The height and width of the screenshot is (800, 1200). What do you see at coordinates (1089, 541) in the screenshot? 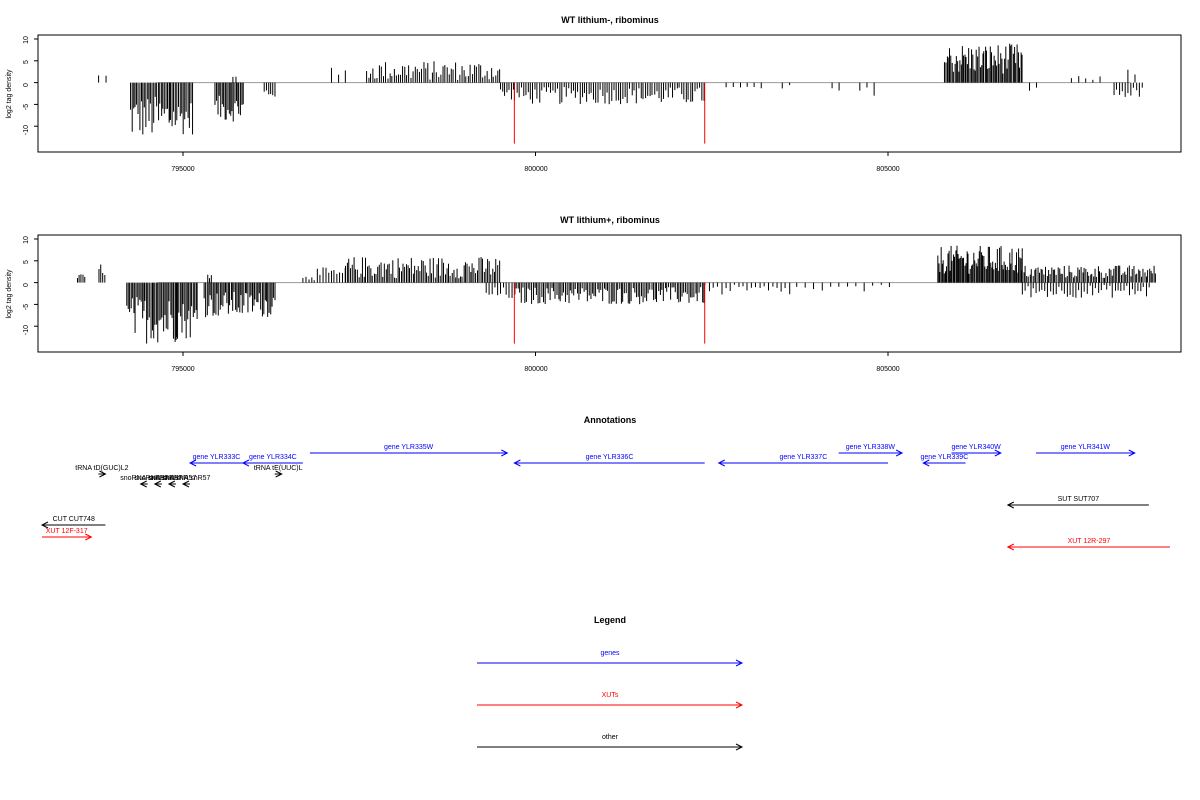
I see `annotation-label: XUT 12R-297` at bounding box center [1089, 541].